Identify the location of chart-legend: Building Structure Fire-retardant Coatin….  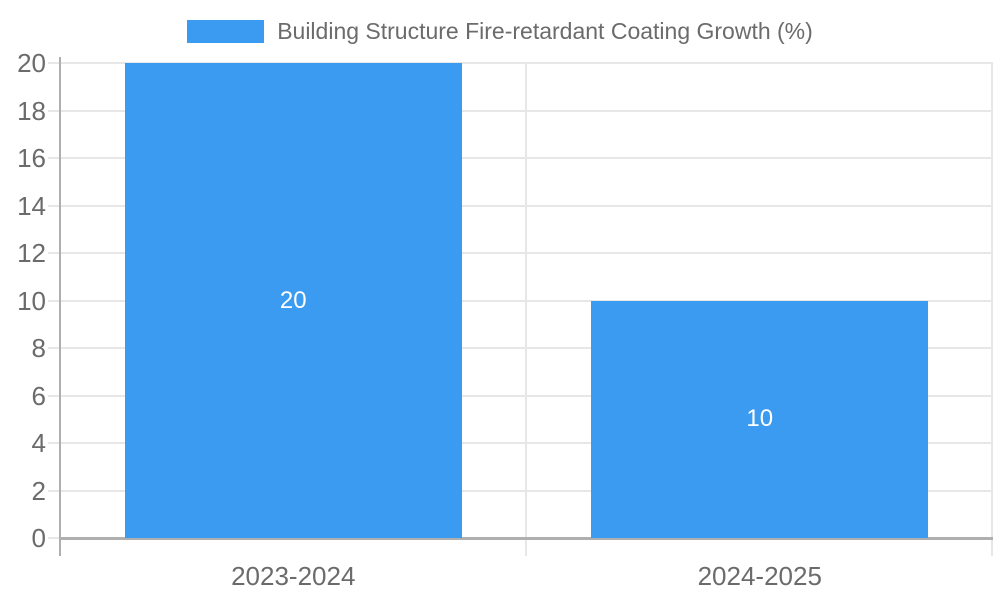
(500, 31).